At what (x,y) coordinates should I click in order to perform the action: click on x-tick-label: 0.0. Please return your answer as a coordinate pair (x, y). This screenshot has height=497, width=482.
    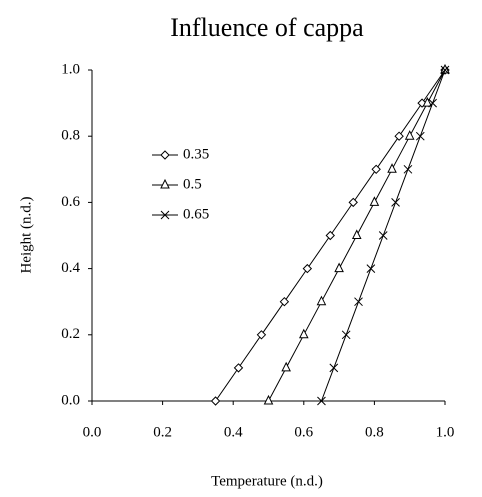
    Looking at the image, I should click on (92, 432).